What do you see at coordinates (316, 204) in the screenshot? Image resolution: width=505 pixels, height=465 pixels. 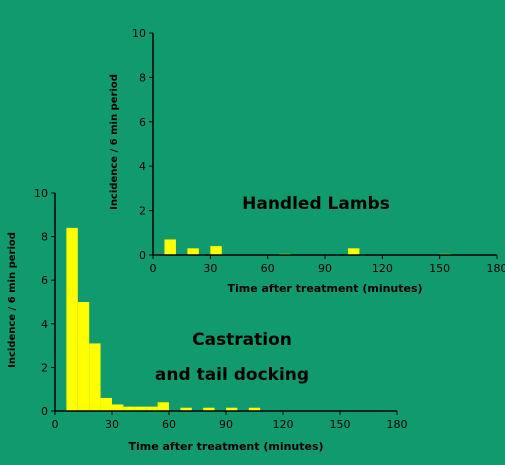 I see `chart-annotation: Handled Lambs` at bounding box center [316, 204].